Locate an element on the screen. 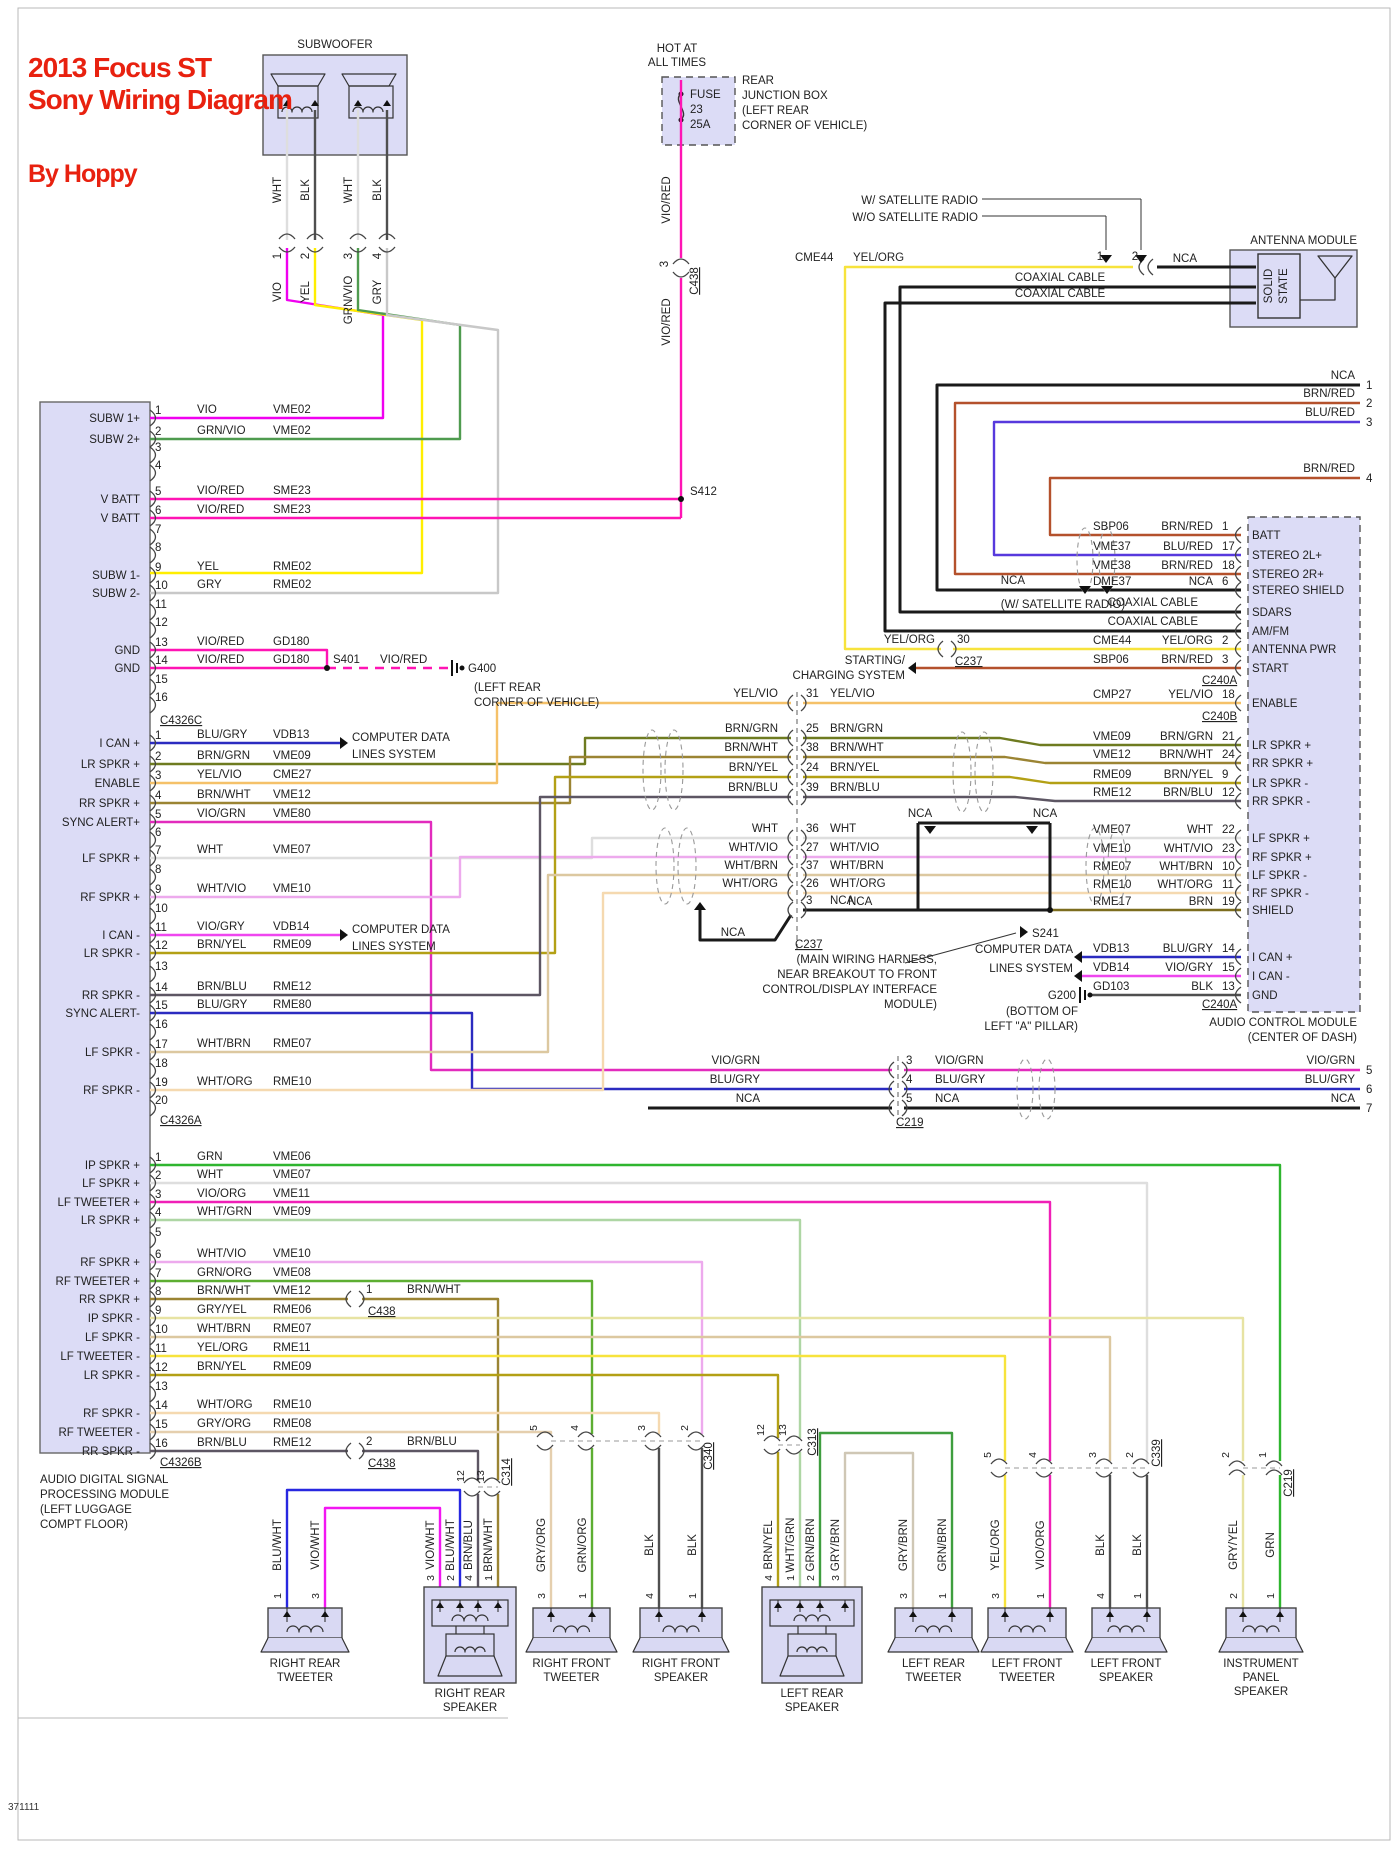  note-label: C219 is located at coordinates (910, 1123).